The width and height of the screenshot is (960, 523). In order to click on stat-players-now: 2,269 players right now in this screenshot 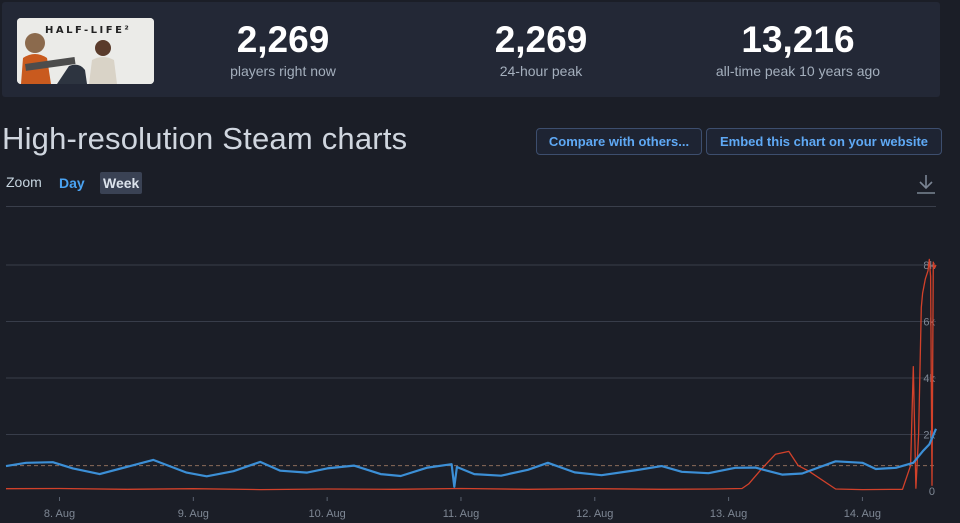, I will do `click(283, 49)`.